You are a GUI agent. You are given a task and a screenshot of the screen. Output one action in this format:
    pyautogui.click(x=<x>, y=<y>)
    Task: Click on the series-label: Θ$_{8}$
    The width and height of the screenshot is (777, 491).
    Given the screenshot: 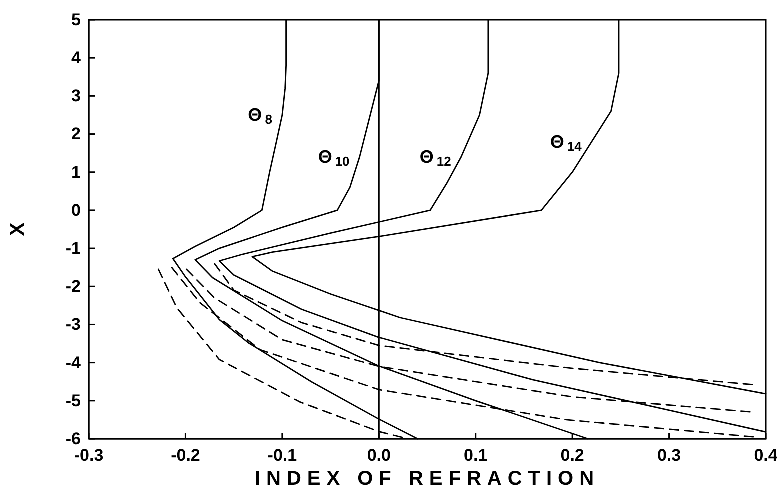 What is the action you would take?
    pyautogui.click(x=260, y=116)
    